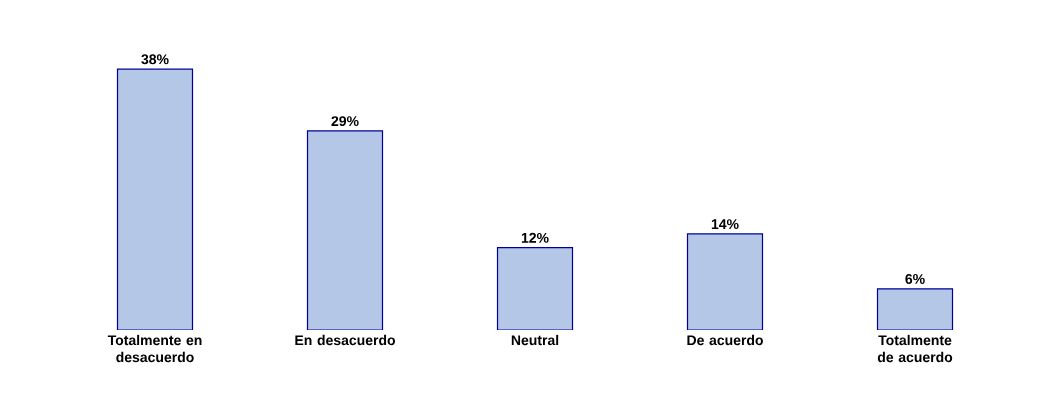 Image resolution: width=1062 pixels, height=418 pixels. What do you see at coordinates (915, 279) in the screenshot?
I see `data-label: 6%` at bounding box center [915, 279].